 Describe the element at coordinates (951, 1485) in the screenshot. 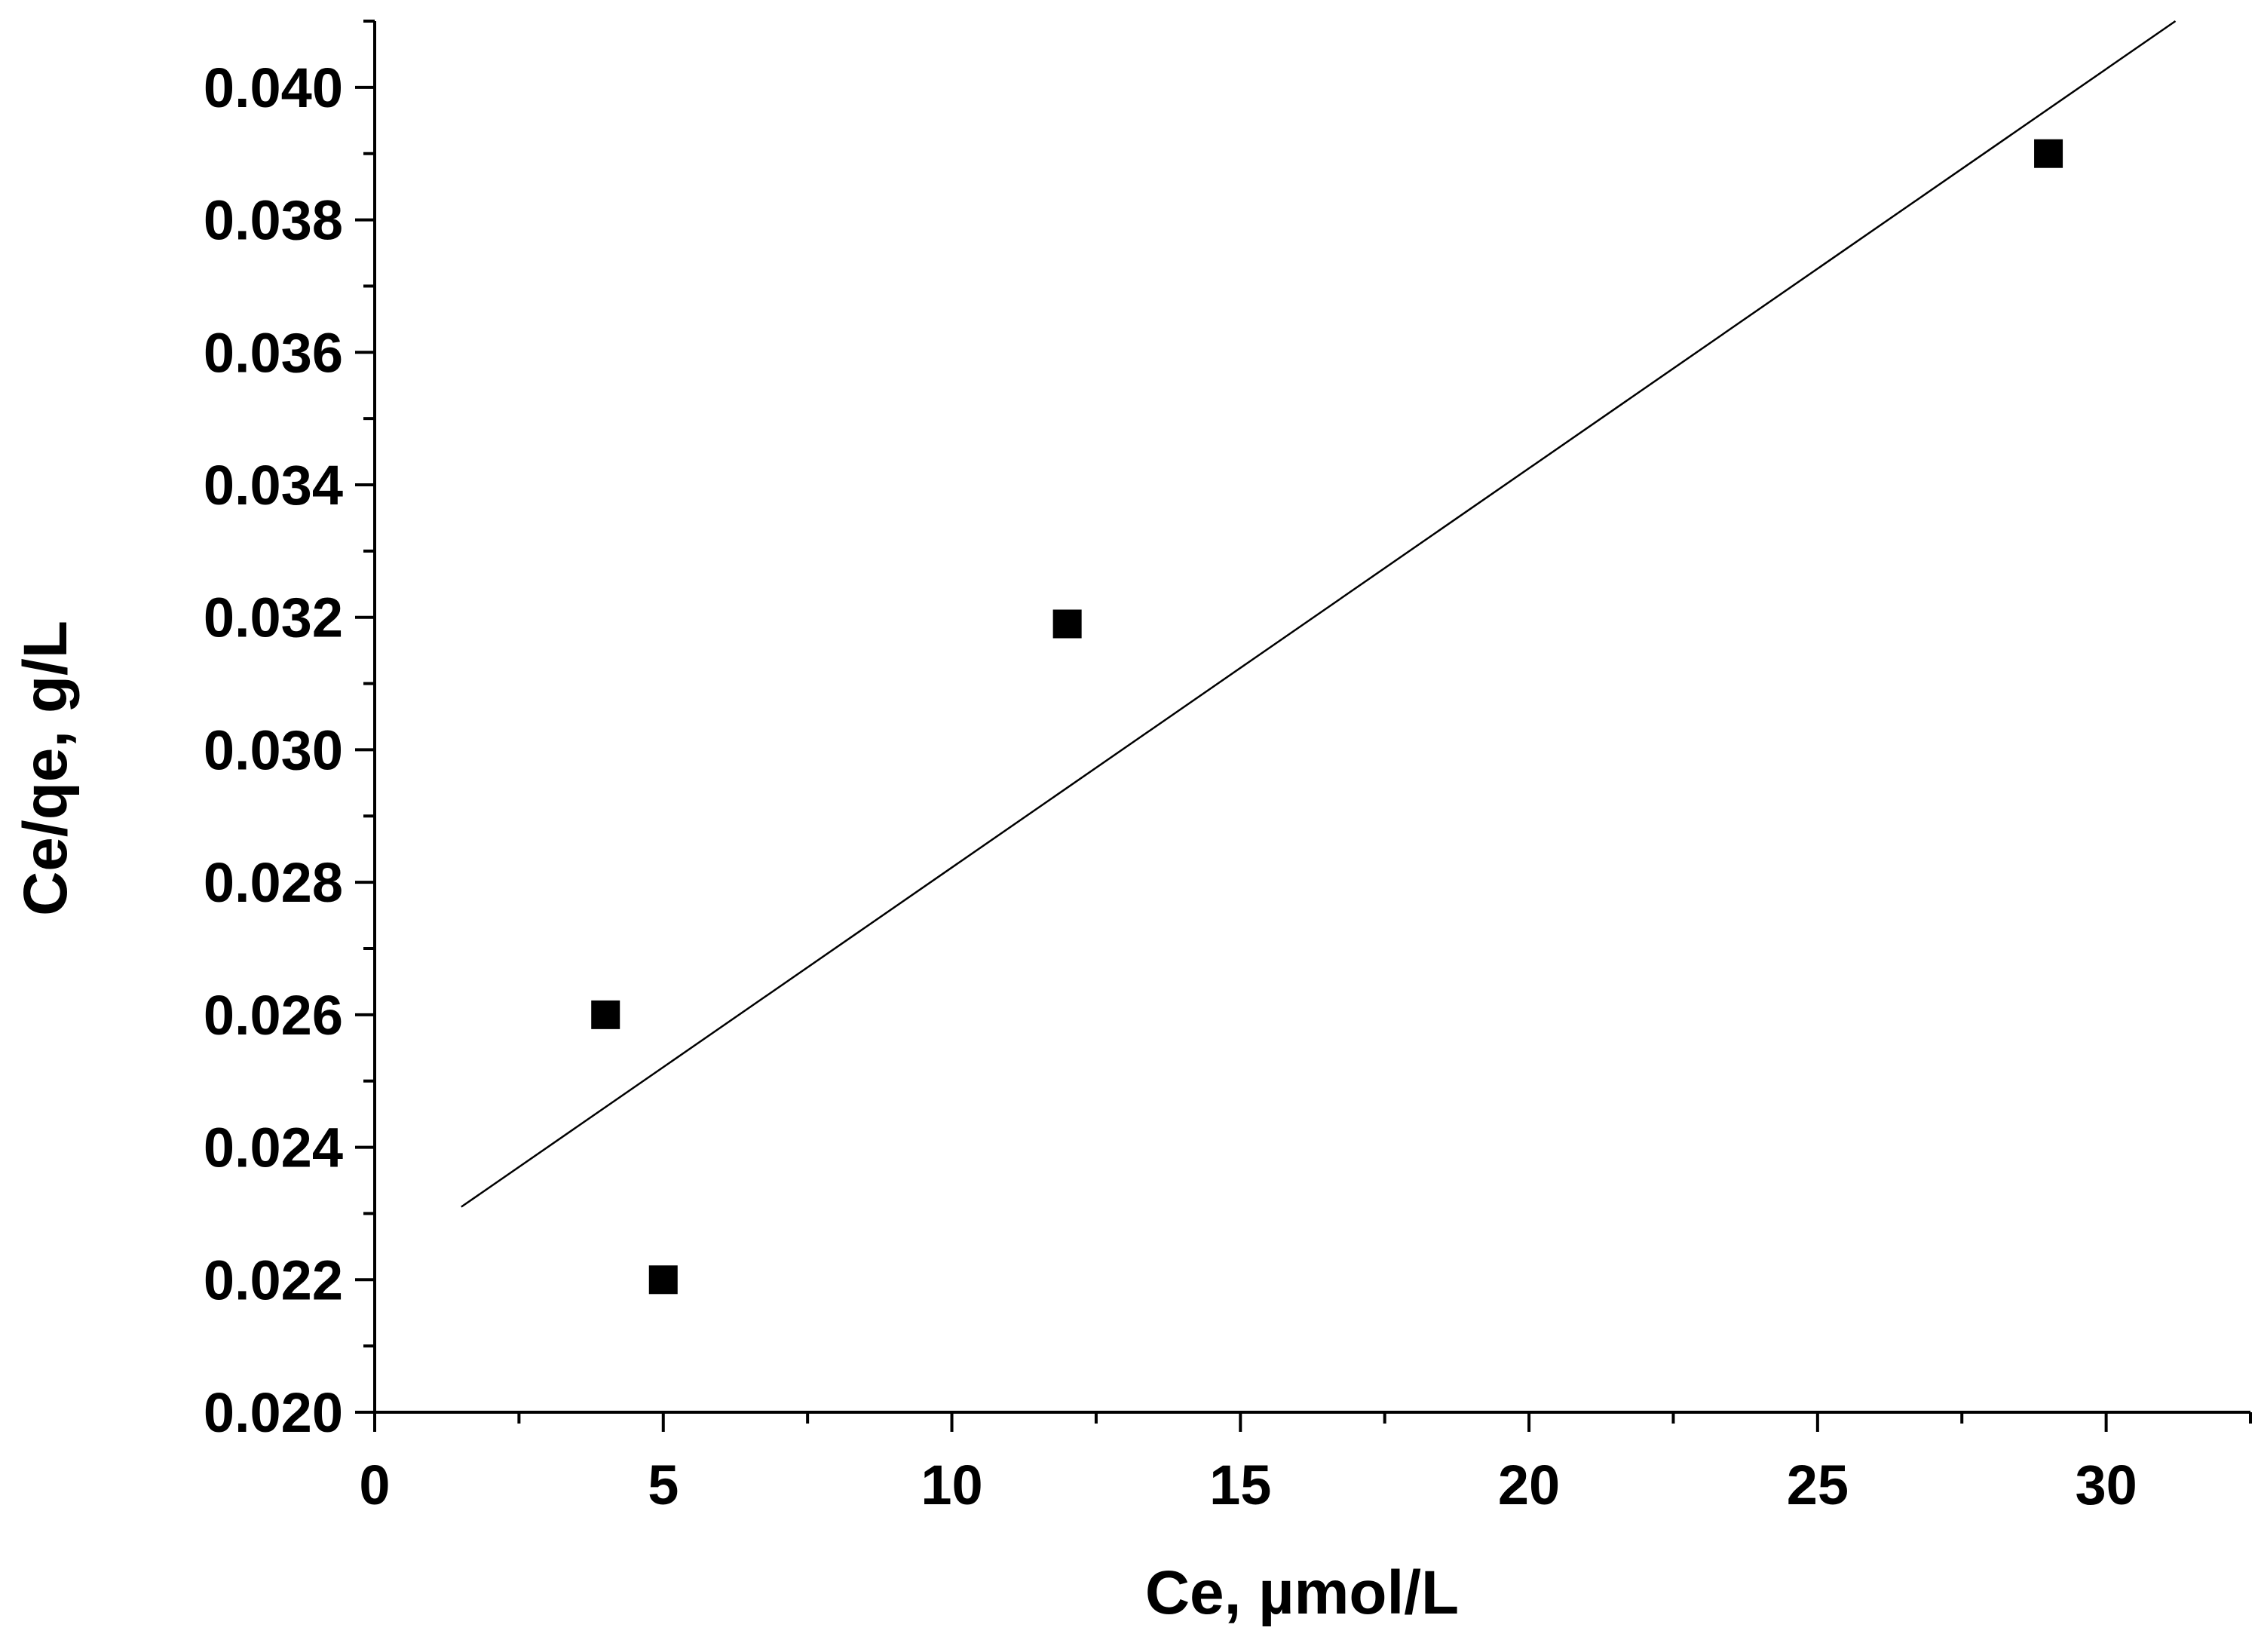

I see `x-tick-label: 10` at that location.